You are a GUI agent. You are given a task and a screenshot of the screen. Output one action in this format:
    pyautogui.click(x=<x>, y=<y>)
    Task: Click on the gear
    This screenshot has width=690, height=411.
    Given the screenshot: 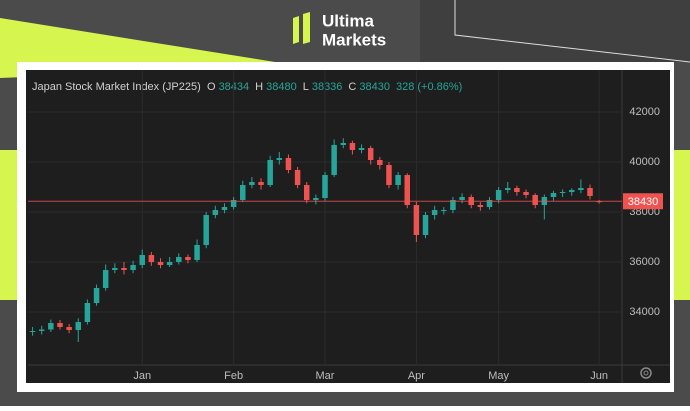 What is the action you would take?
    pyautogui.click(x=646, y=373)
    